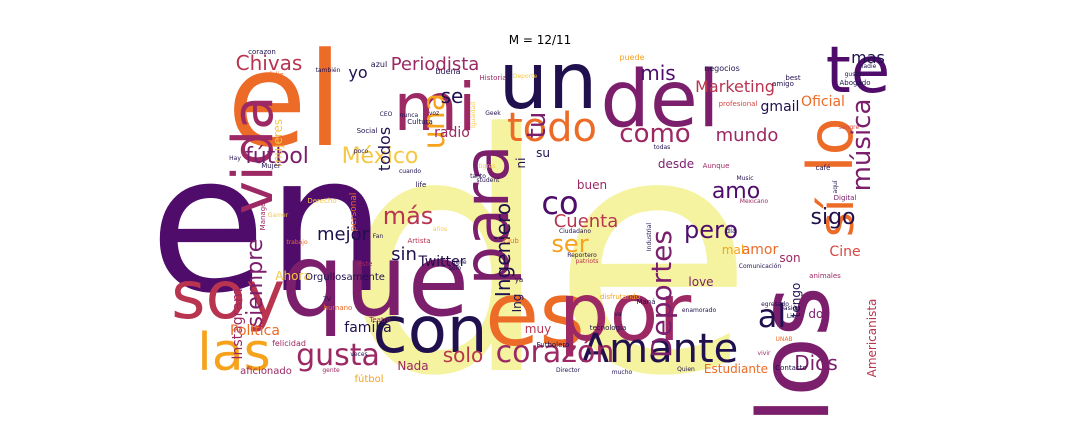 The width and height of the screenshot is (1080, 432). I want to click on cloud-word: aquí, so click(835, 186).